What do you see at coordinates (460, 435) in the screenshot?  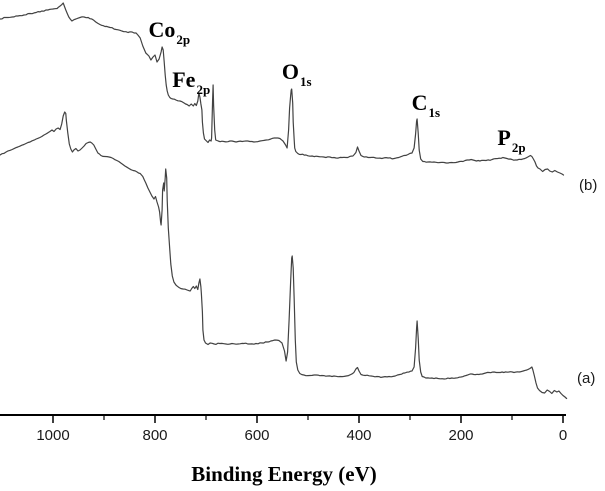 I see `x-tick-label: 200` at bounding box center [460, 435].